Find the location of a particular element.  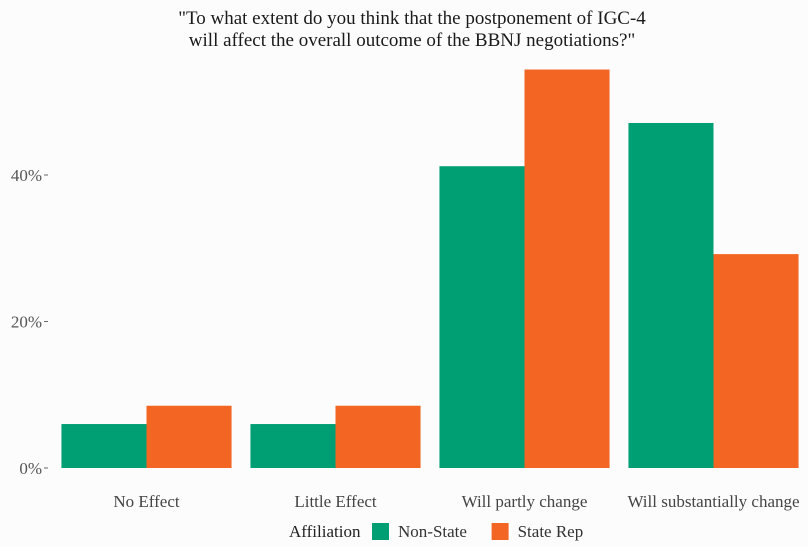

x-tick-label: Will partly change is located at coordinates (525, 501).